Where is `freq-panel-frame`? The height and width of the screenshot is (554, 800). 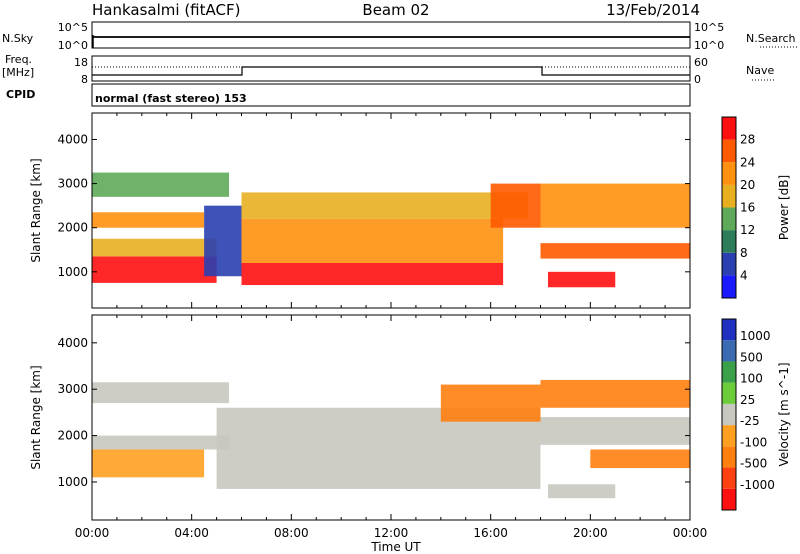
freq-panel-frame is located at coordinates (391, 68).